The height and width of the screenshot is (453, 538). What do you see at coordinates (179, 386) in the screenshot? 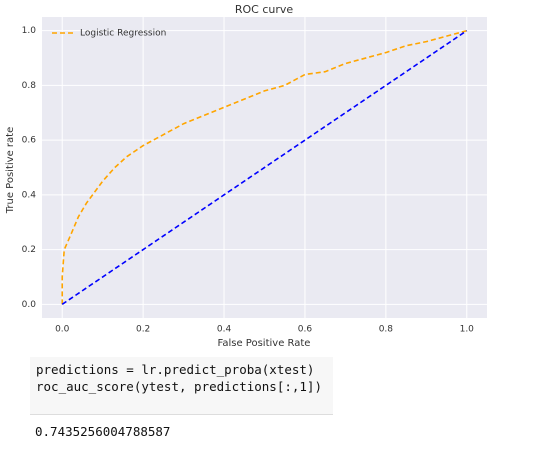
I see `code-line: roc_auc_score(ytest, predictions[:,1])` at bounding box center [179, 386].